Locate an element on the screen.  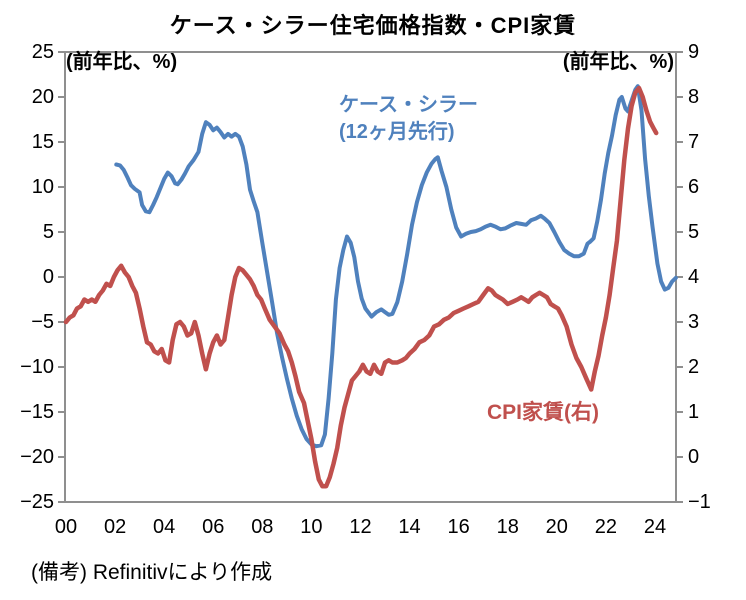
x-axis-label: 00 is located at coordinates (66, 527).